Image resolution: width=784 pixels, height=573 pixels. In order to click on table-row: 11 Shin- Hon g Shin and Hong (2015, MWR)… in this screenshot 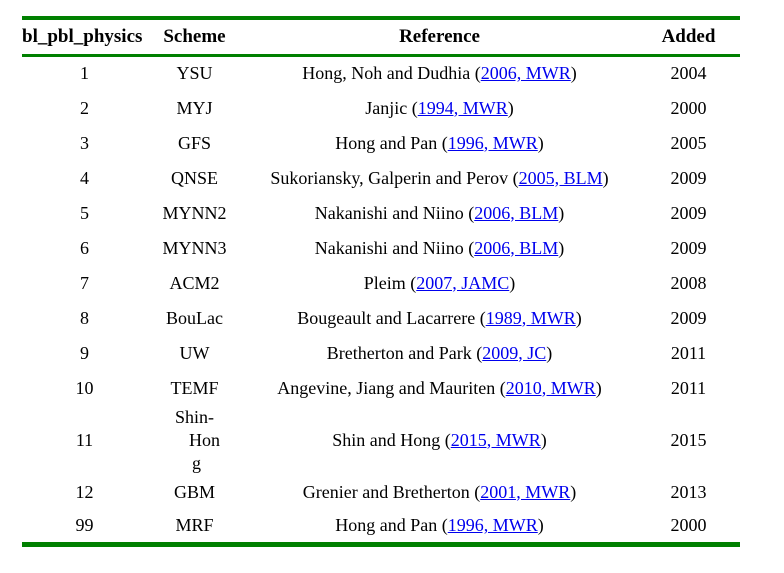, I will do `click(381, 440)`.